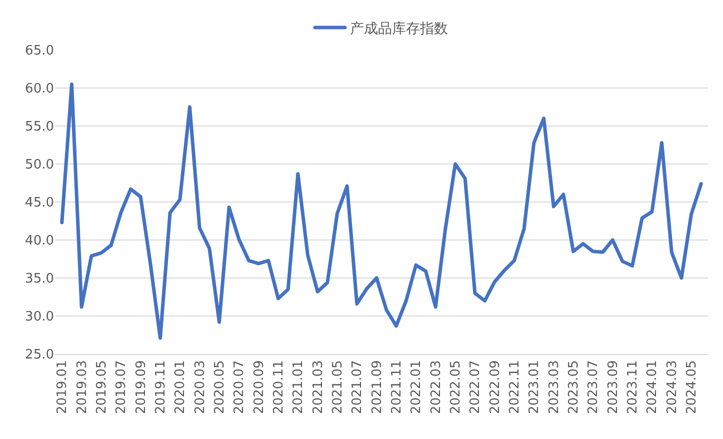 This screenshot has width=723, height=439. Describe the element at coordinates (39, 279) in the screenshot. I see `y-tick-label: 35.0` at that location.